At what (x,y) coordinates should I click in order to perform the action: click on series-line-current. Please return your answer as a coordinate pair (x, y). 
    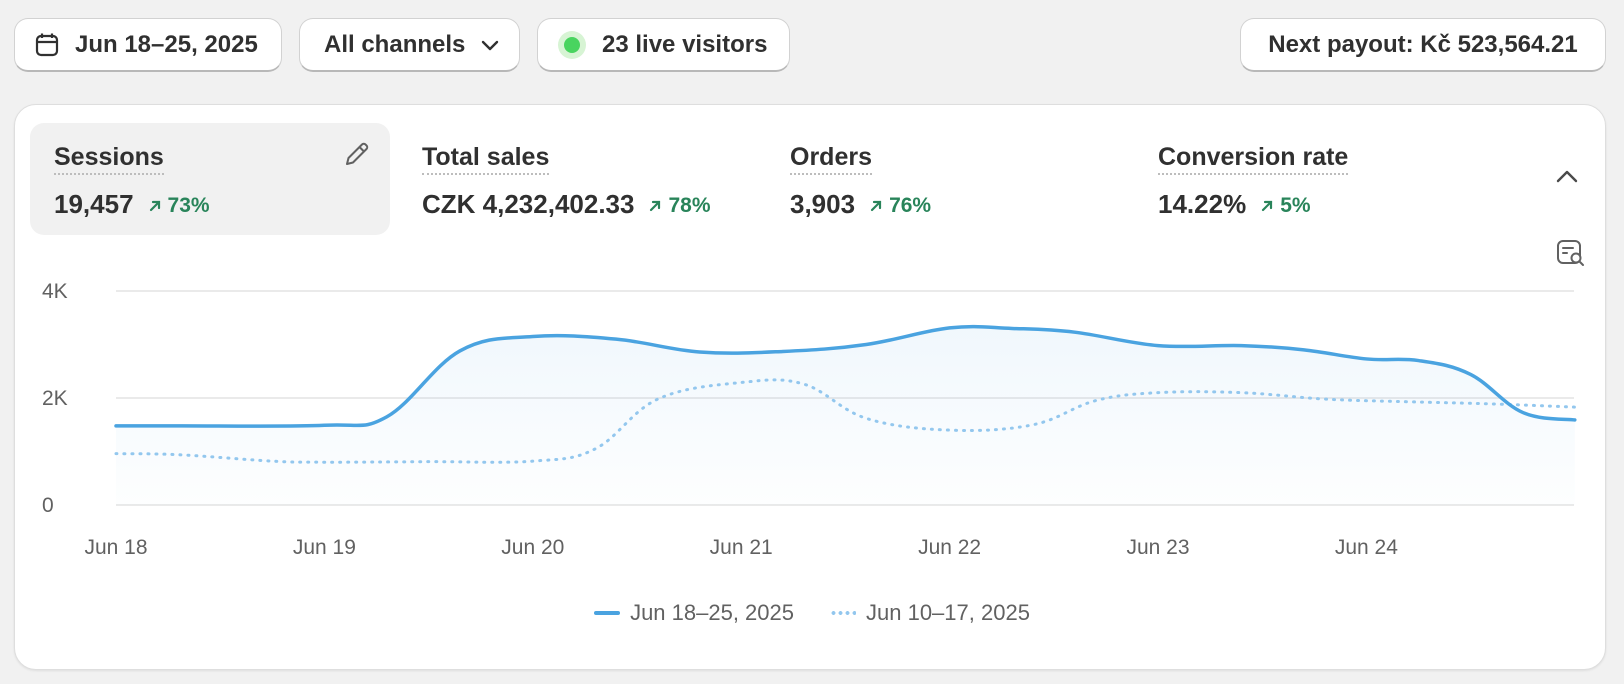
    Looking at the image, I should click on (845, 376).